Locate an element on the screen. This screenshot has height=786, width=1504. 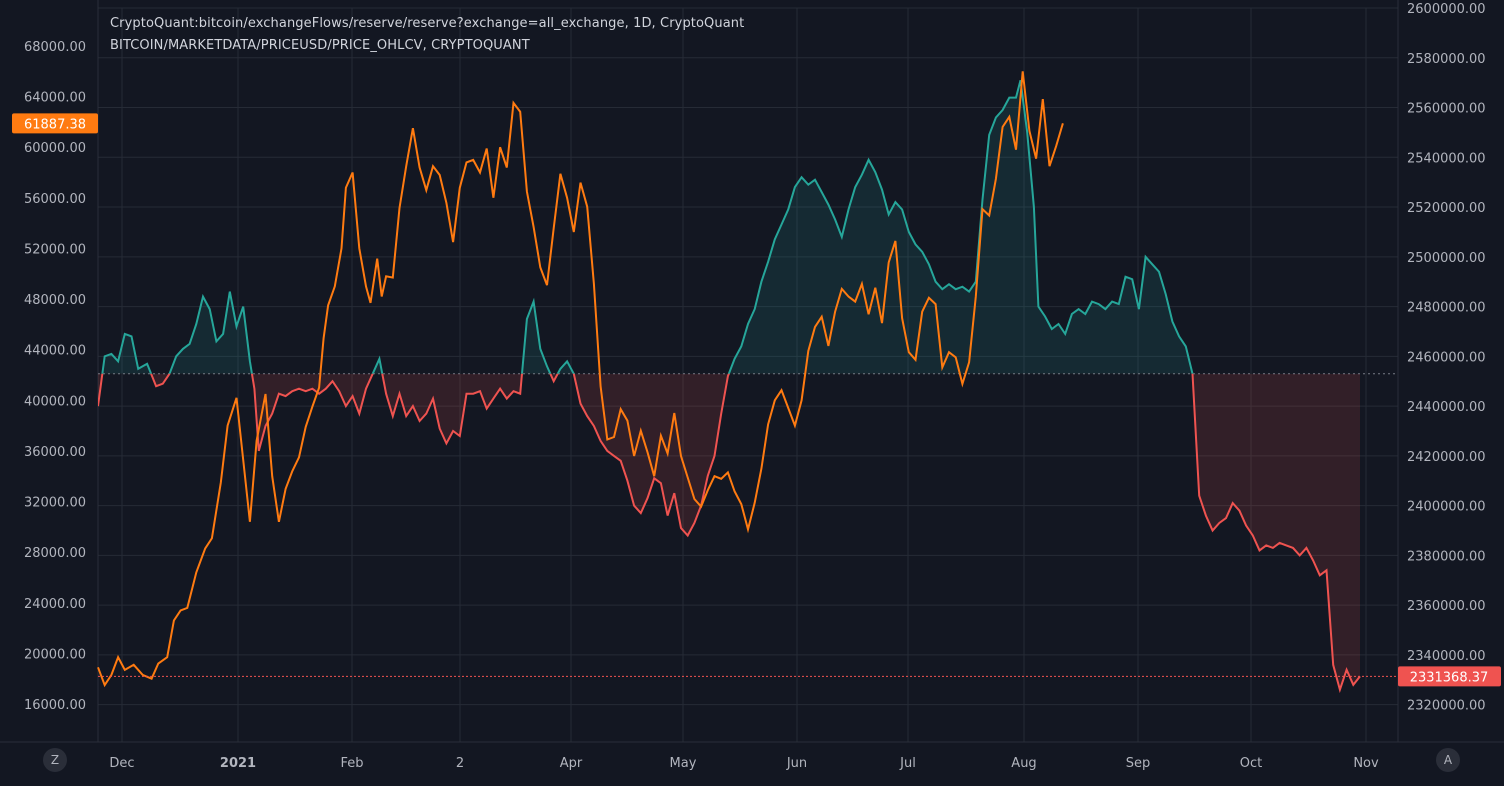
left-tick-label-9: 52000.00 is located at coordinates (55, 249).